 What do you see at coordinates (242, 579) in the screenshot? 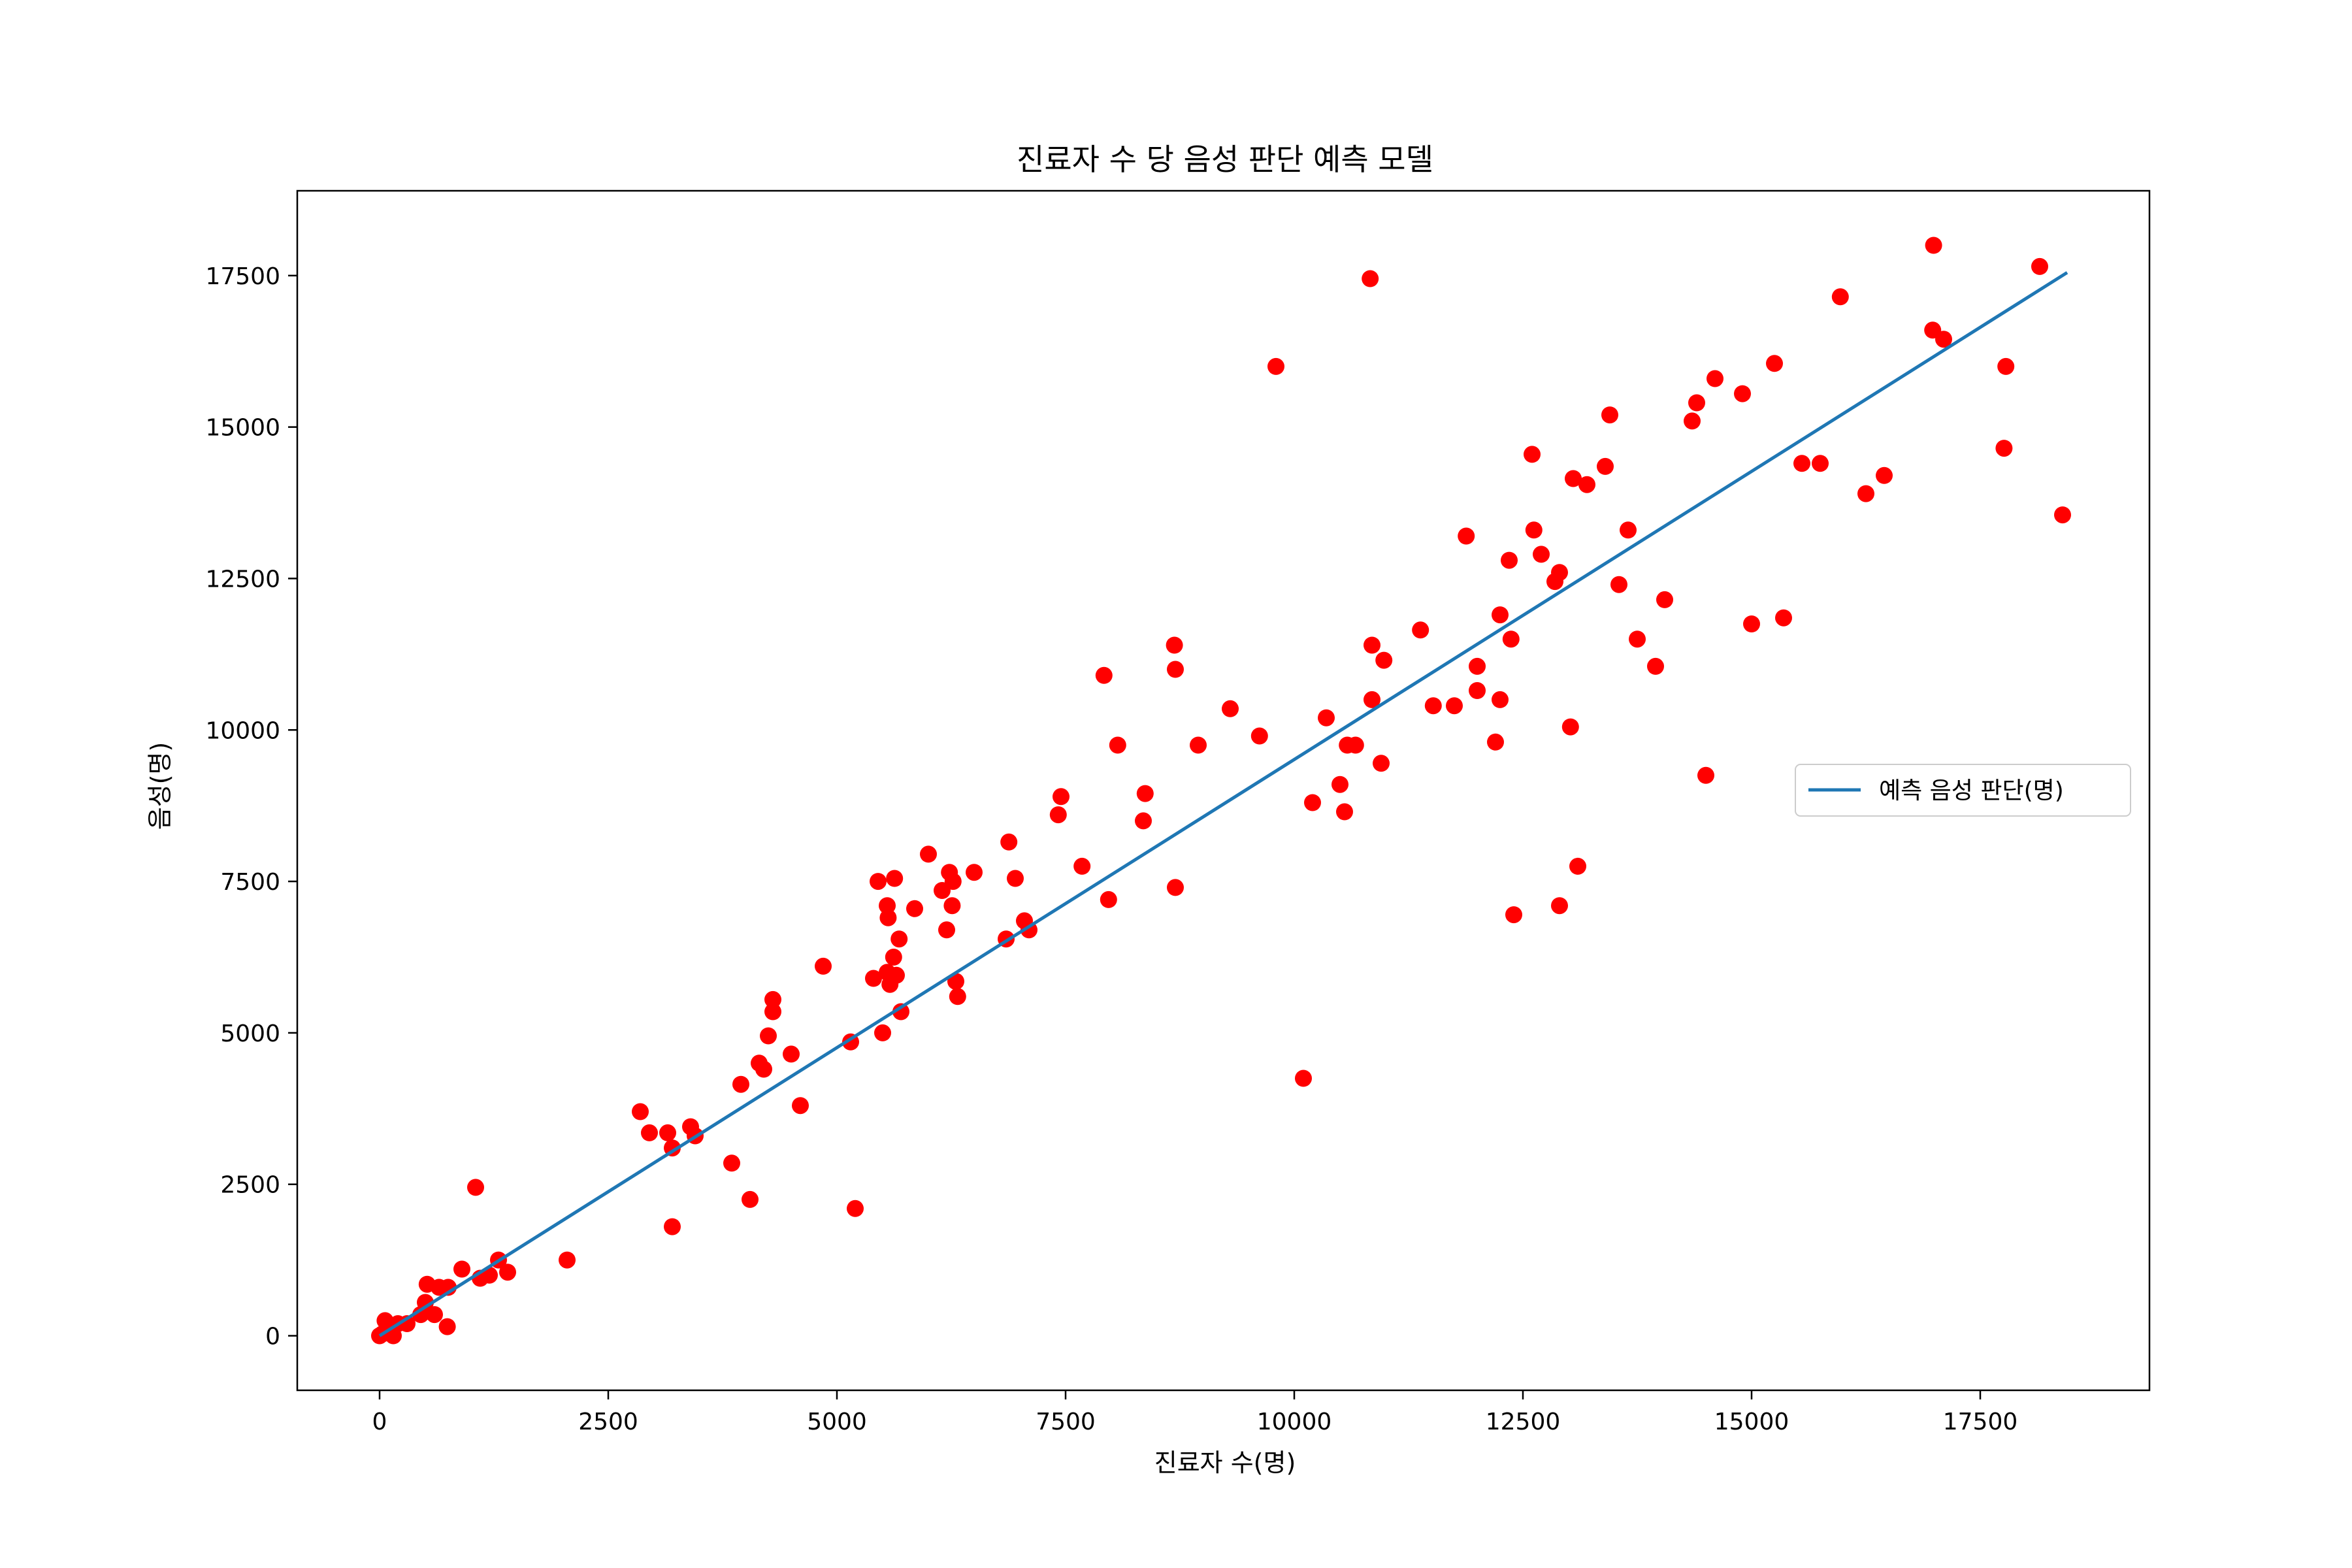
I see `y-tick-label: 12500` at bounding box center [242, 579].